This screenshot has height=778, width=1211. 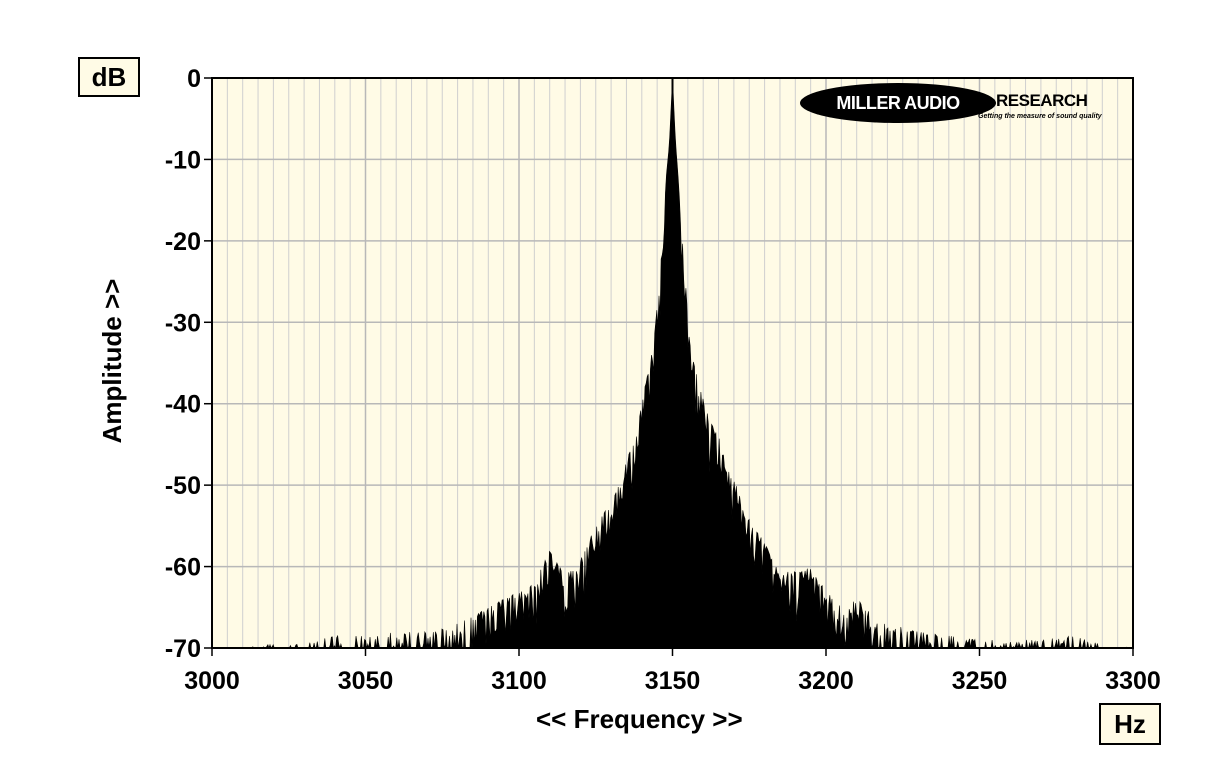 What do you see at coordinates (1040, 116) in the screenshot?
I see `logo-tagline: Getting the measure of sound quality` at bounding box center [1040, 116].